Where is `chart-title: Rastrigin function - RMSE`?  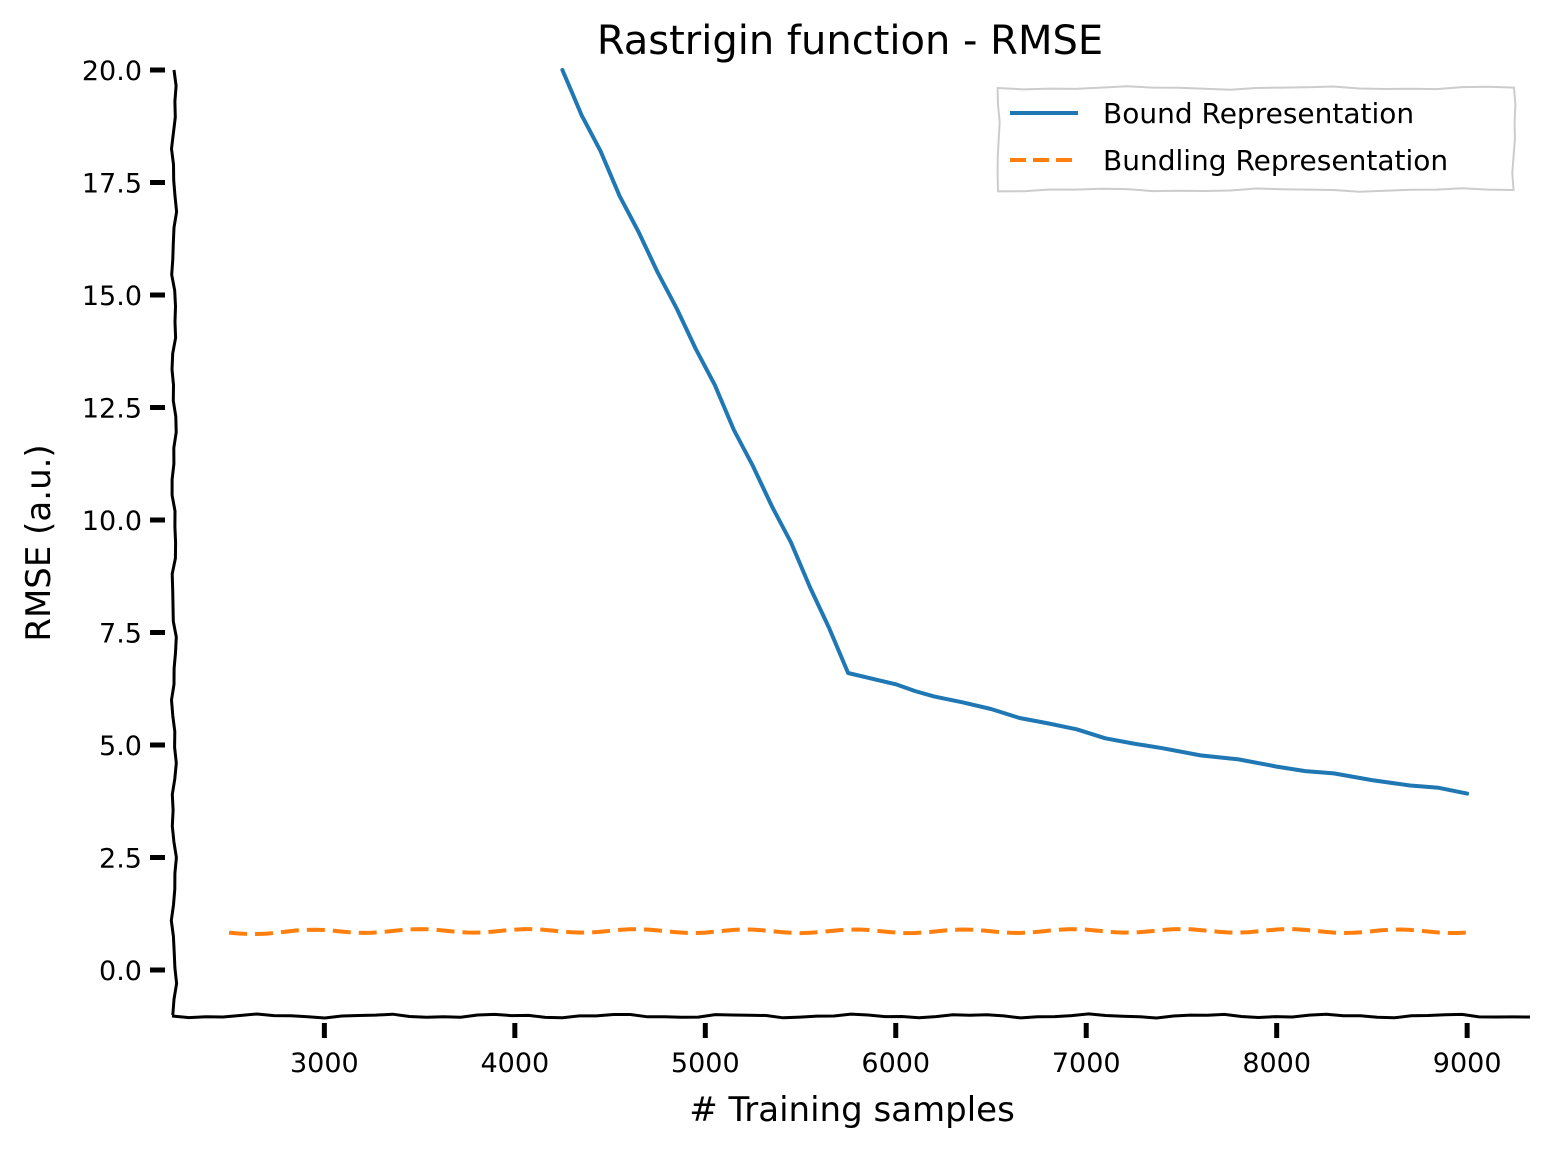 chart-title: Rastrigin function - RMSE is located at coordinates (850, 41).